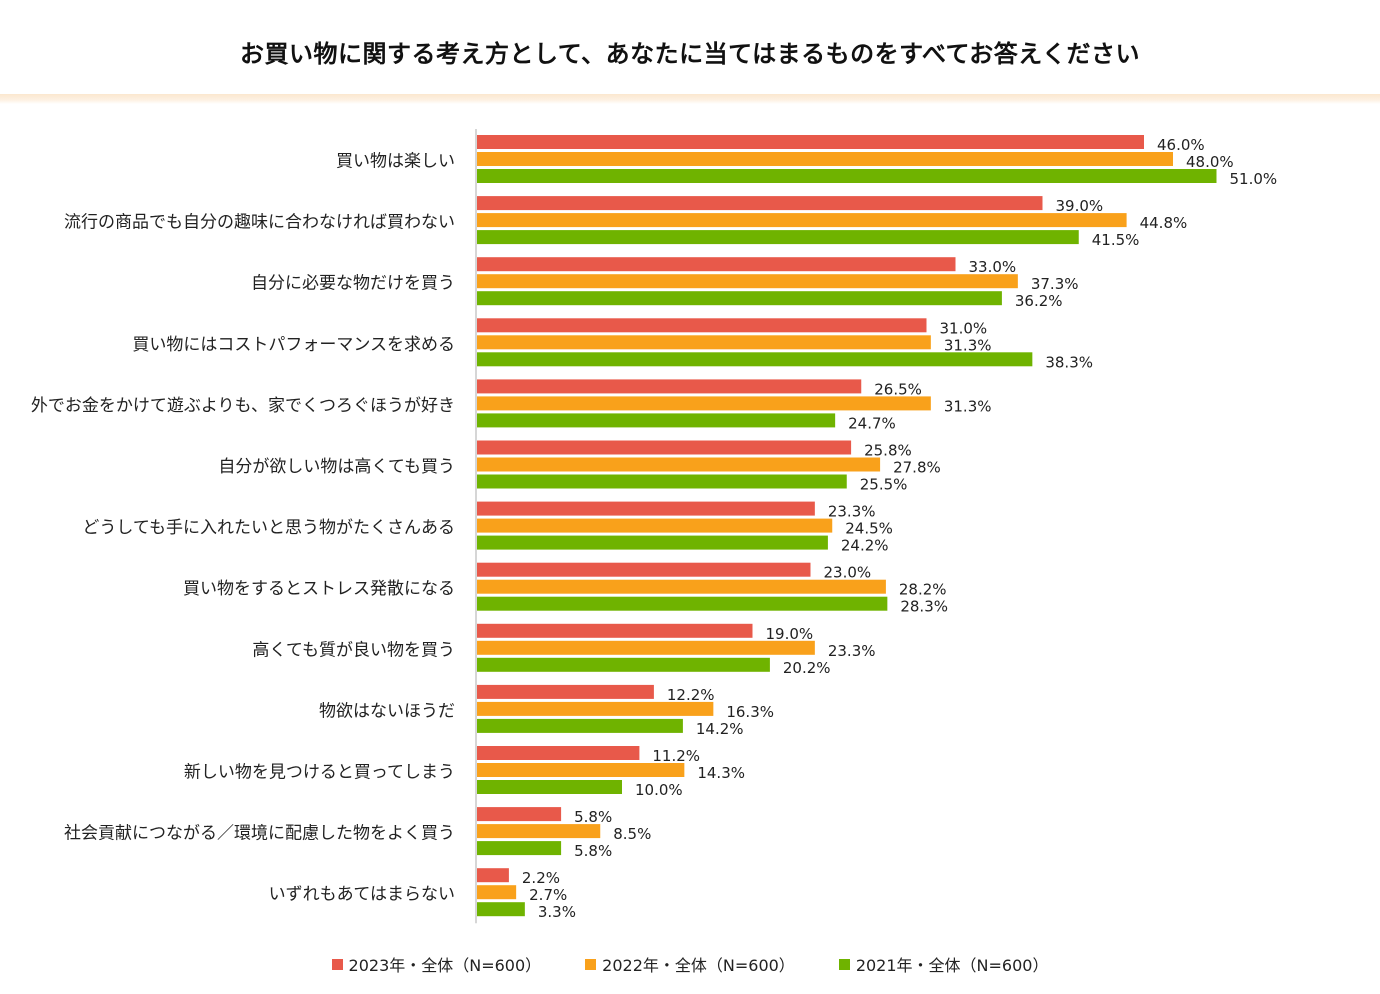 This screenshot has height=994, width=1380. I want to click on category-label: どうしても手に入れたいと思う物がたくさんある, so click(268, 528).